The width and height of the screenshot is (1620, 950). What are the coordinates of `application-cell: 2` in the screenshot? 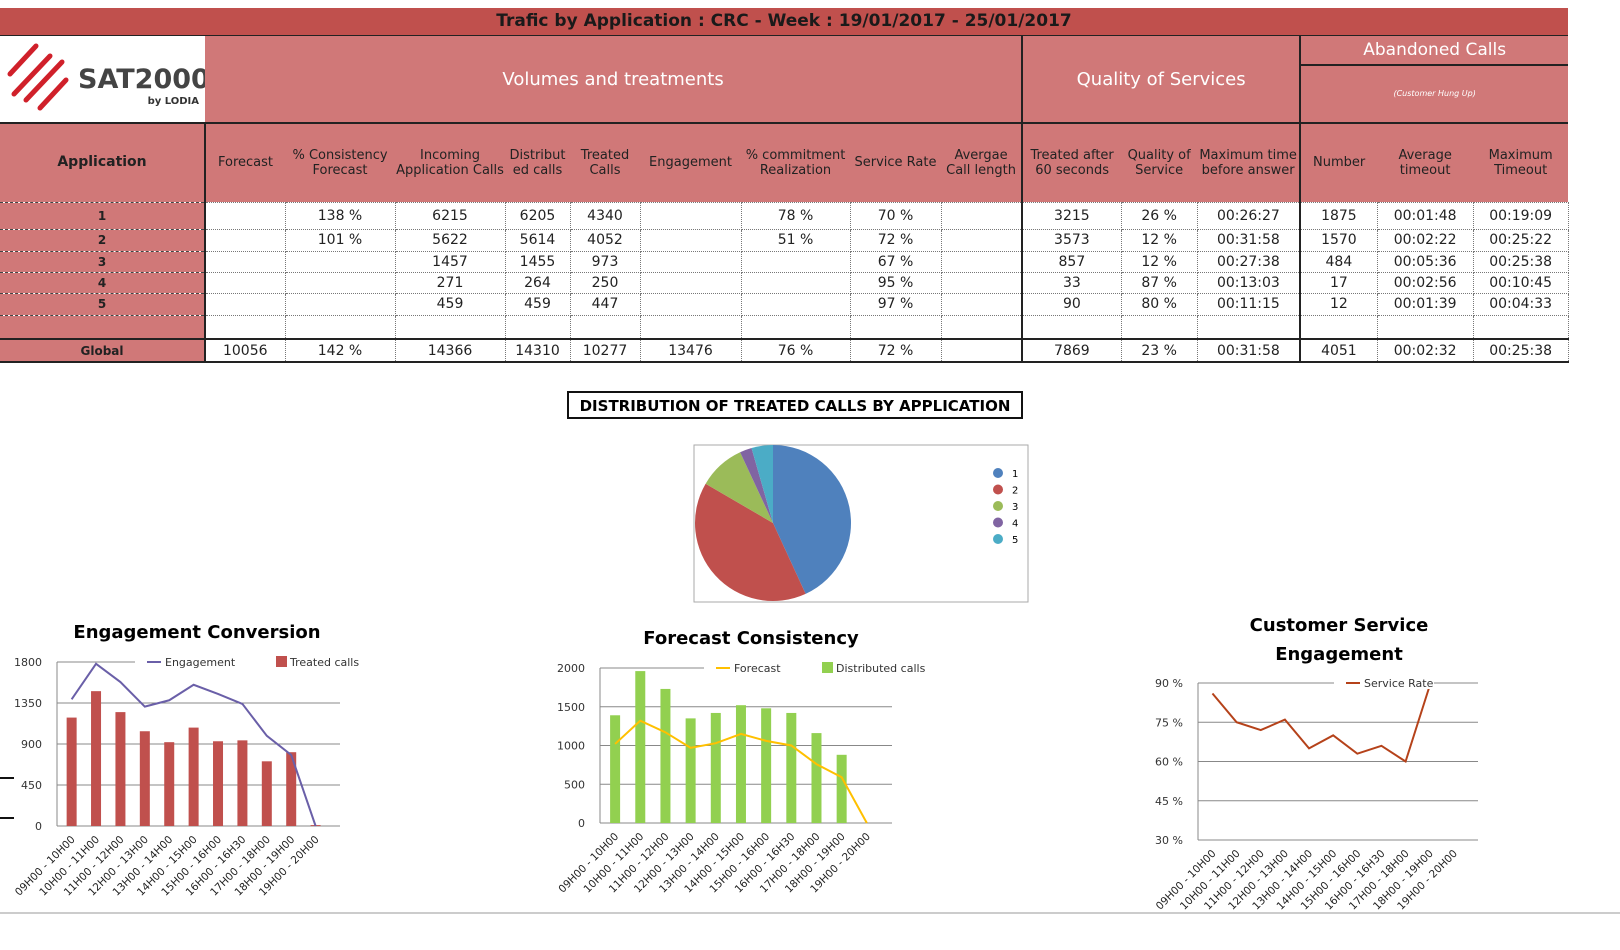 It's located at (102, 240).